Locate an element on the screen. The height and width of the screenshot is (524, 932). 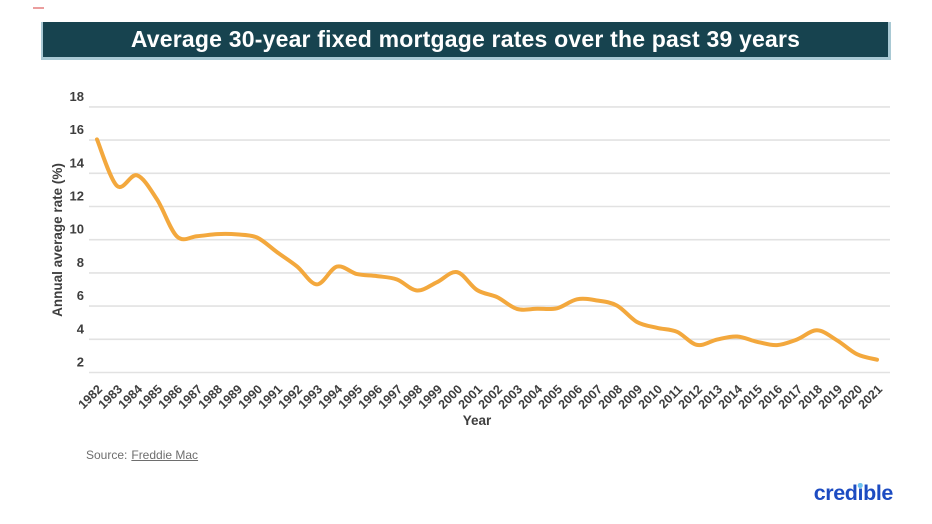
x-tick-label: 2001 is located at coordinates (471, 397).